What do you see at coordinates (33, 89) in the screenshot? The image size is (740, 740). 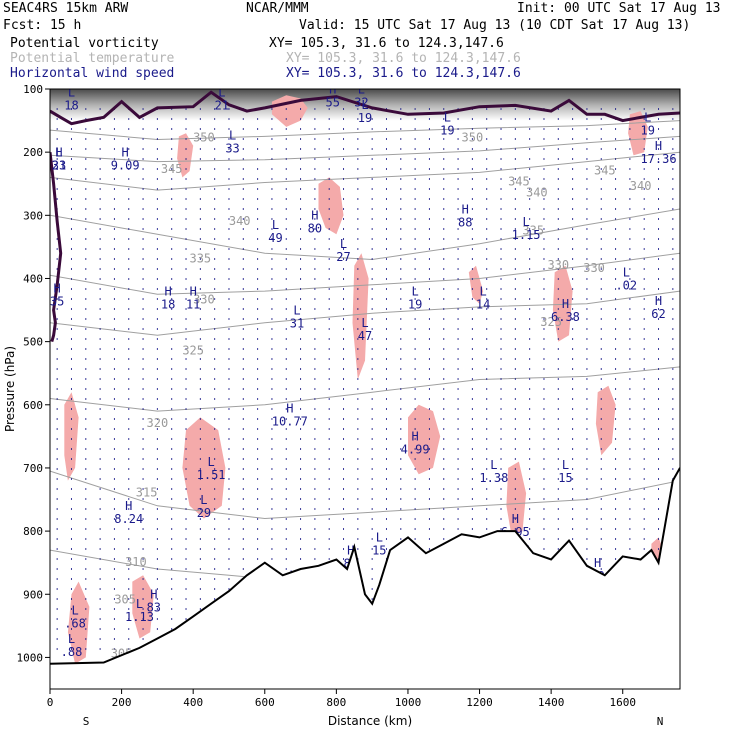 I see `y-tick-label-100: 100` at bounding box center [33, 89].